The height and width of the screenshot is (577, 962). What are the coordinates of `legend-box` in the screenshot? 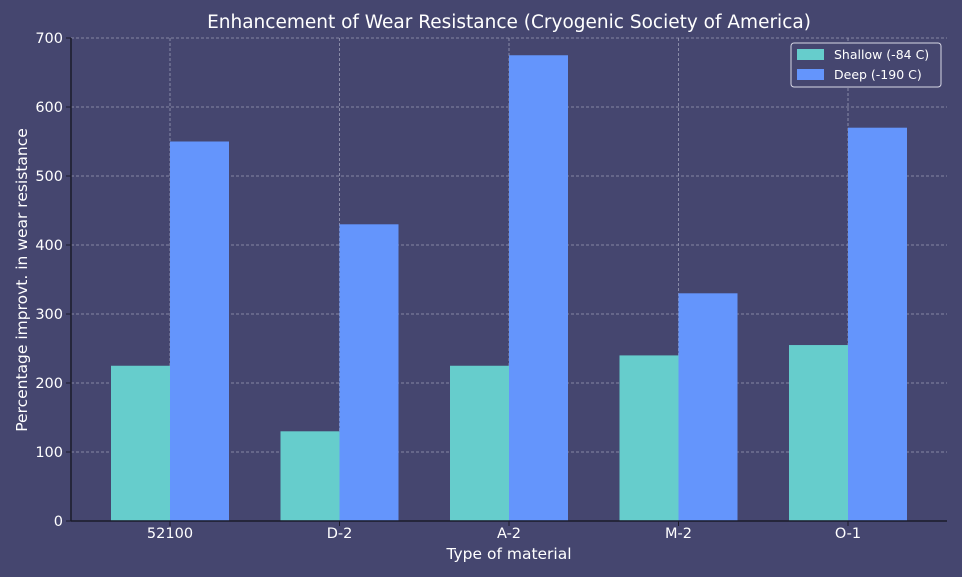 It's located at (866, 65).